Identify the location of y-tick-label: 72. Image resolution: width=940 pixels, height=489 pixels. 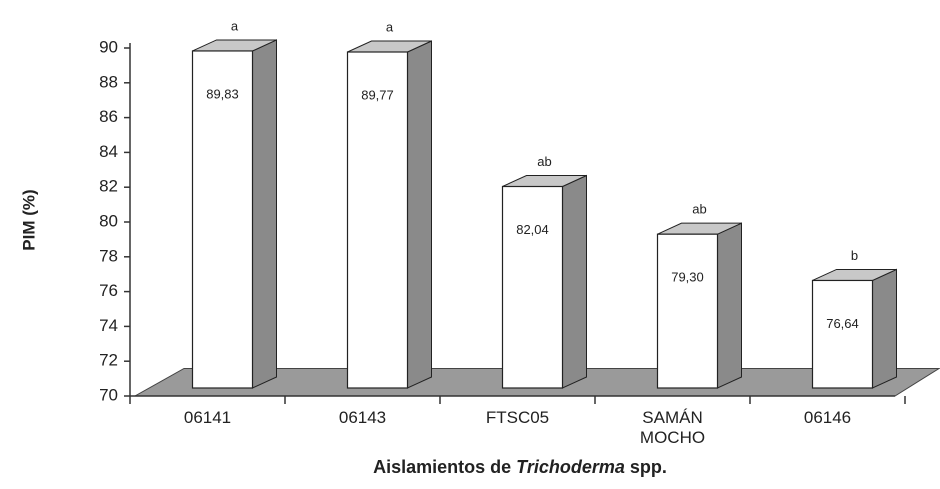
(108, 360).